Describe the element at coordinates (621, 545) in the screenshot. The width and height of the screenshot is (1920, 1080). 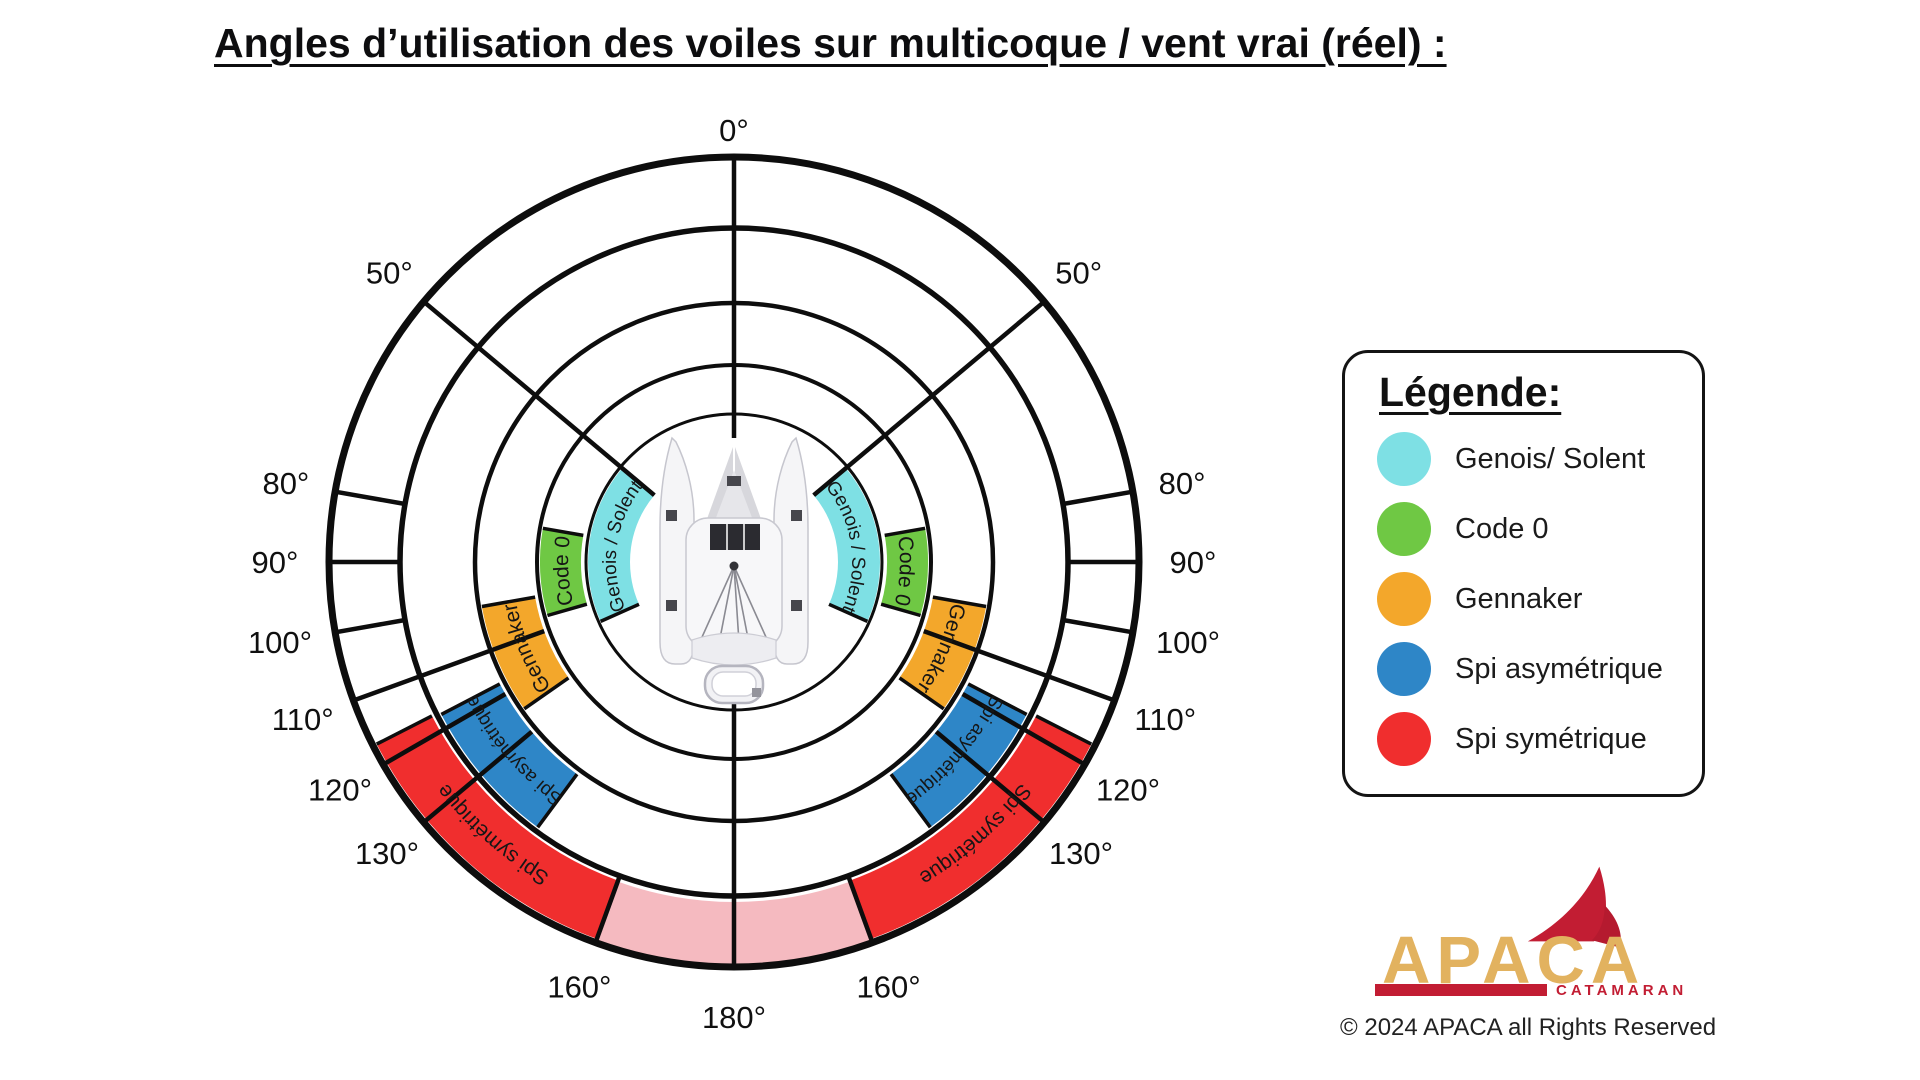
I see `band-genois-solent-port` at that location.